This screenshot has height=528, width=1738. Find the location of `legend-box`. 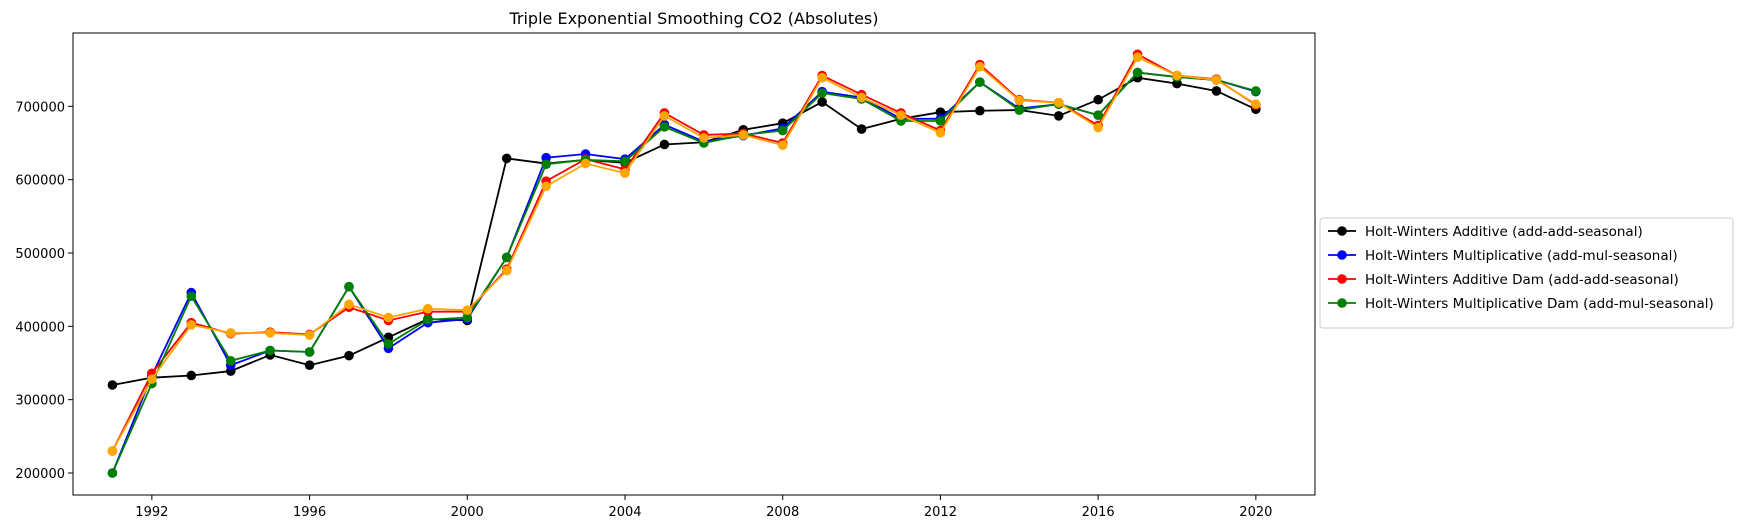

legend-box is located at coordinates (1526, 273).